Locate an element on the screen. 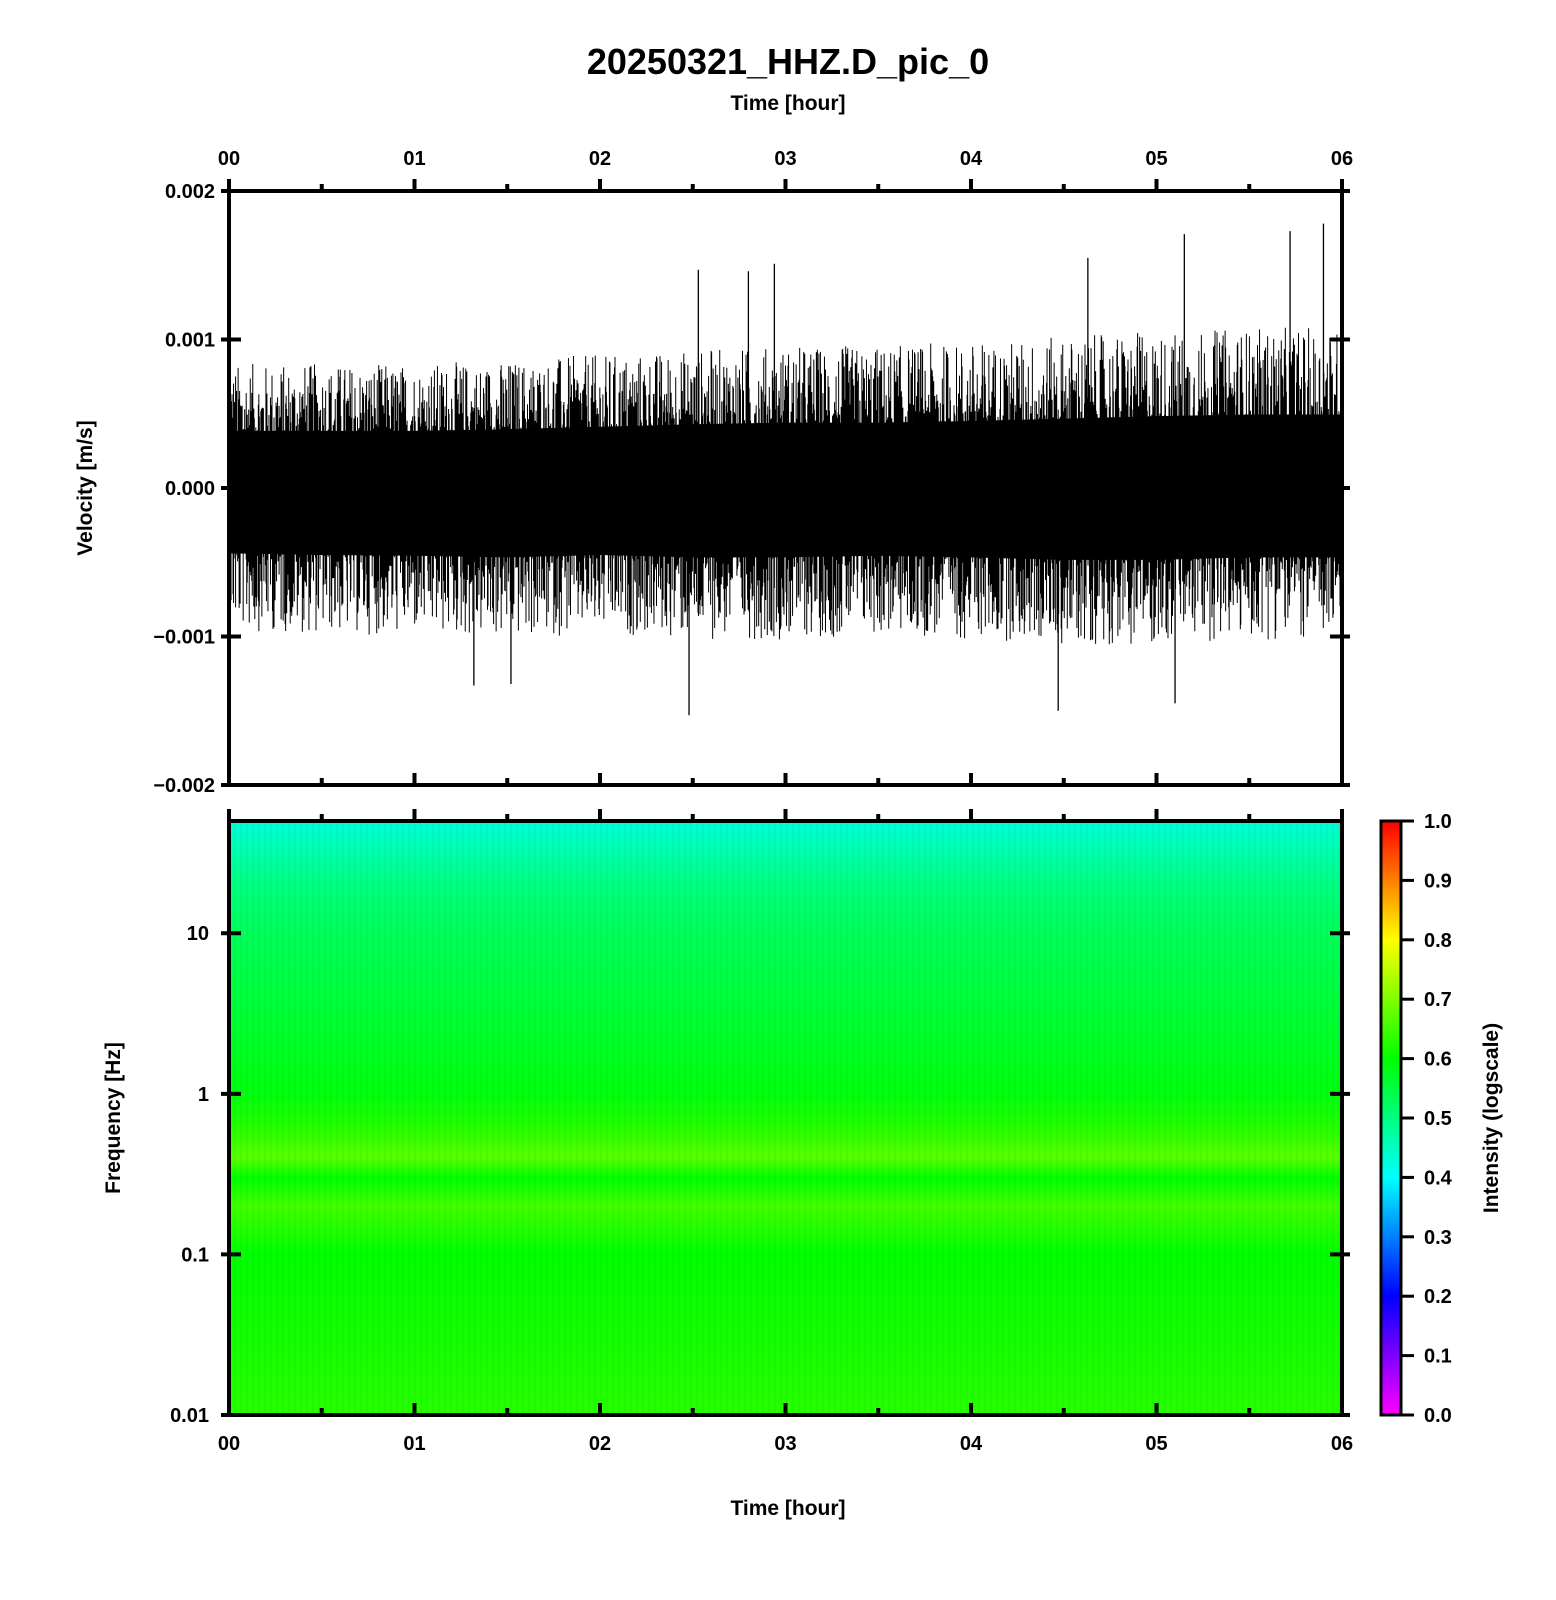 The height and width of the screenshot is (1600, 1556). colorbar-tick-label: 0.8 is located at coordinates (1438, 941).